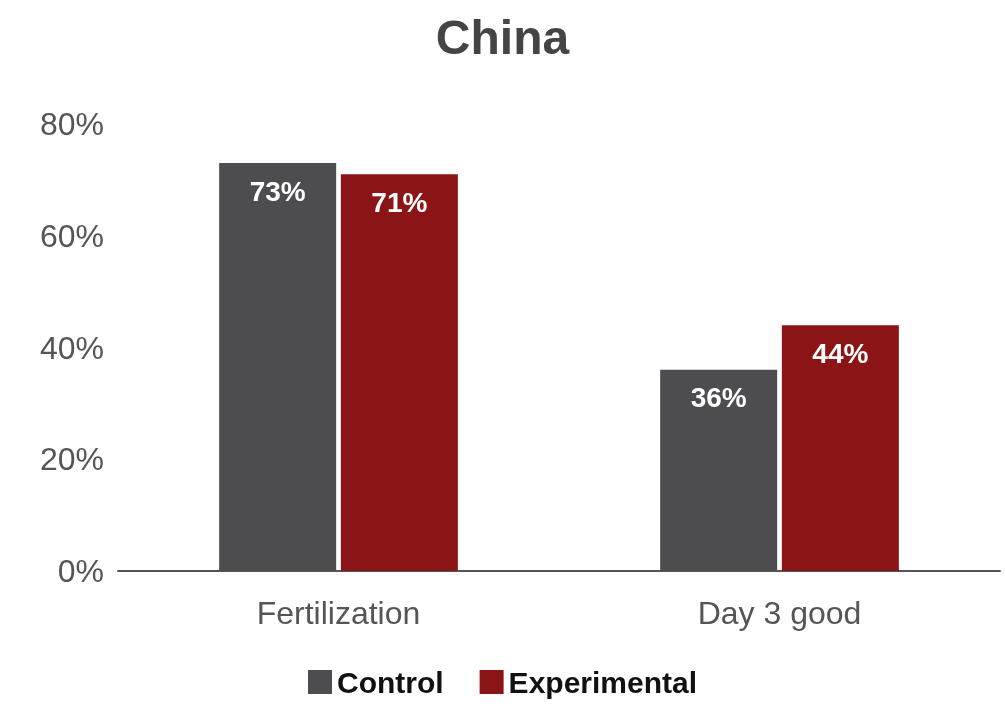  I want to click on data-label: 71%, so click(399, 202).